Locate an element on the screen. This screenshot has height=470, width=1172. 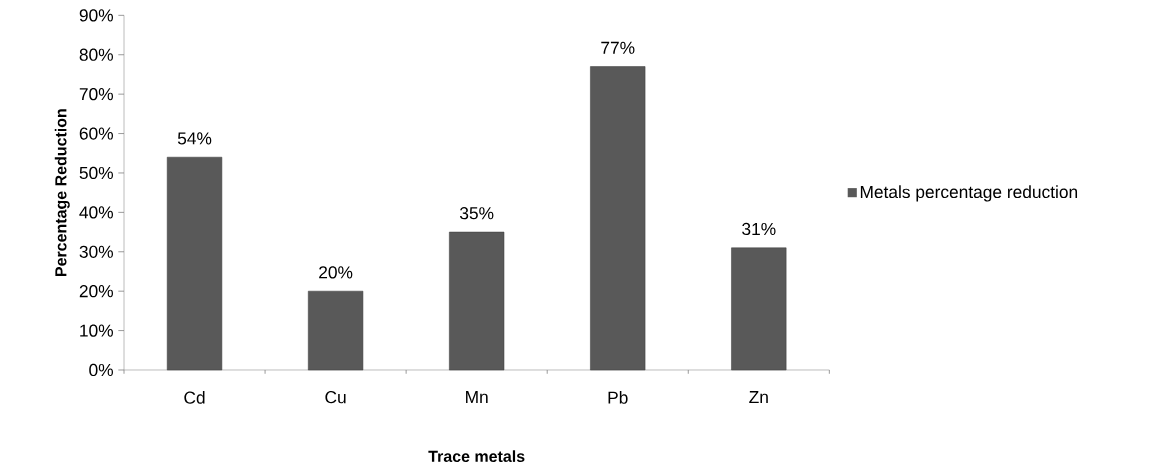
x-tick-label: Cu is located at coordinates (335, 397).